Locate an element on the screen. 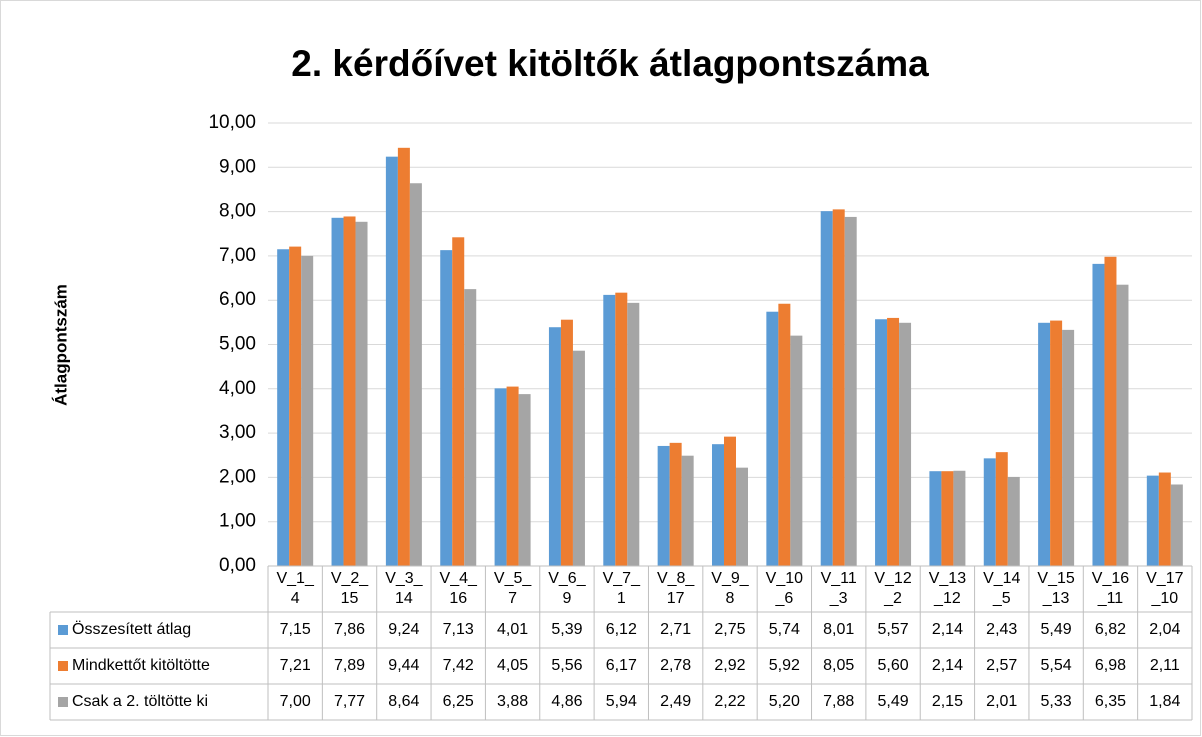 This screenshot has width=1202, height=737. data-table-value: 8,05 is located at coordinates (839, 665).